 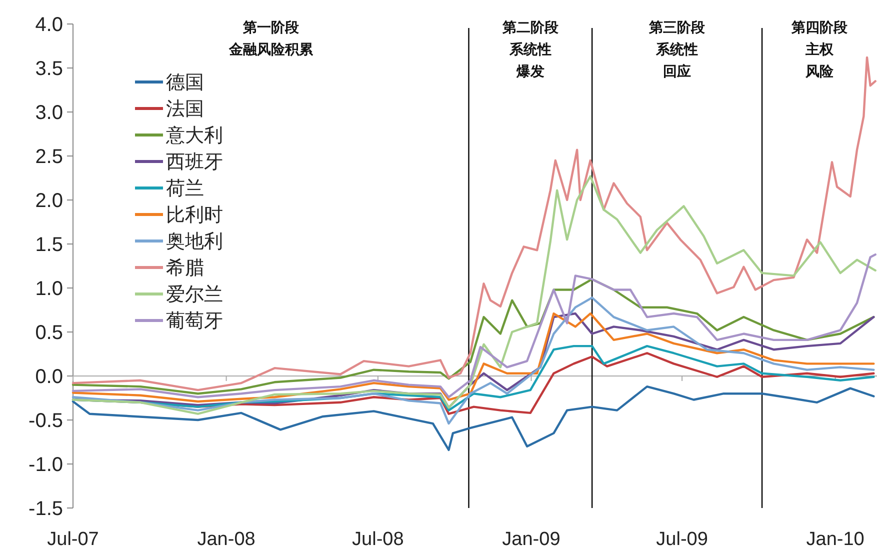 What do you see at coordinates (819, 50) in the screenshot?
I see `annotation: 第四阶段主权风险` at bounding box center [819, 50].